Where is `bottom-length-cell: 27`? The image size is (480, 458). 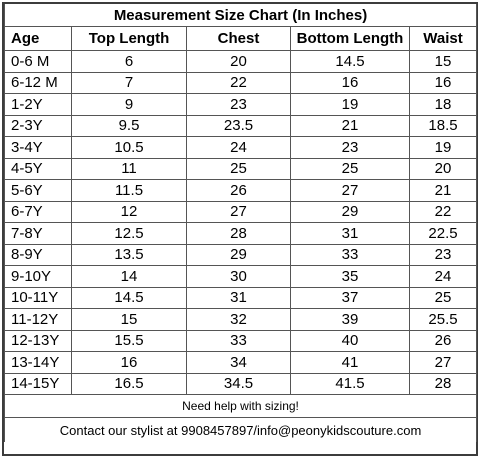 bottom-length-cell: 27 is located at coordinates (350, 190).